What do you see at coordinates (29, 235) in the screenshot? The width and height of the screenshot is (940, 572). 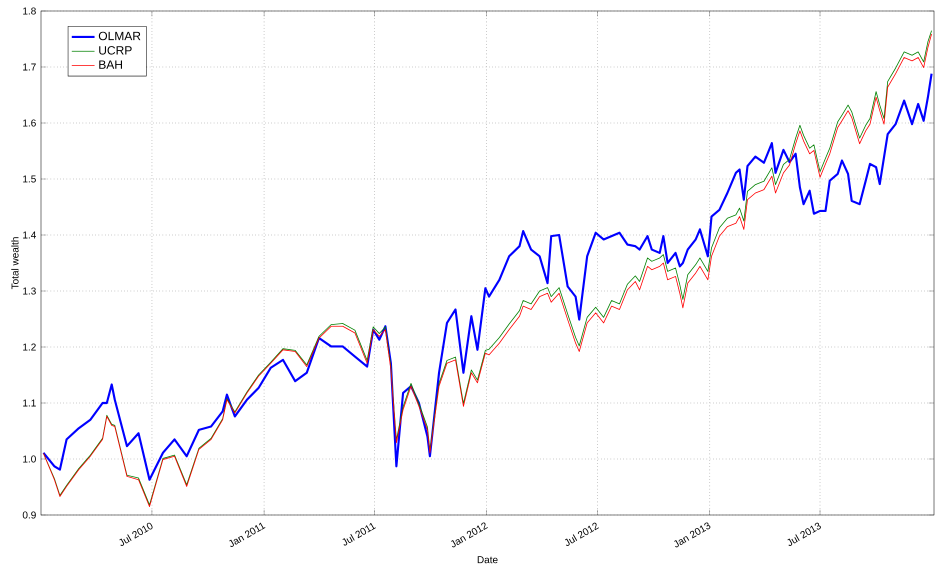 I see `y-tick-label: 1.4` at bounding box center [29, 235].